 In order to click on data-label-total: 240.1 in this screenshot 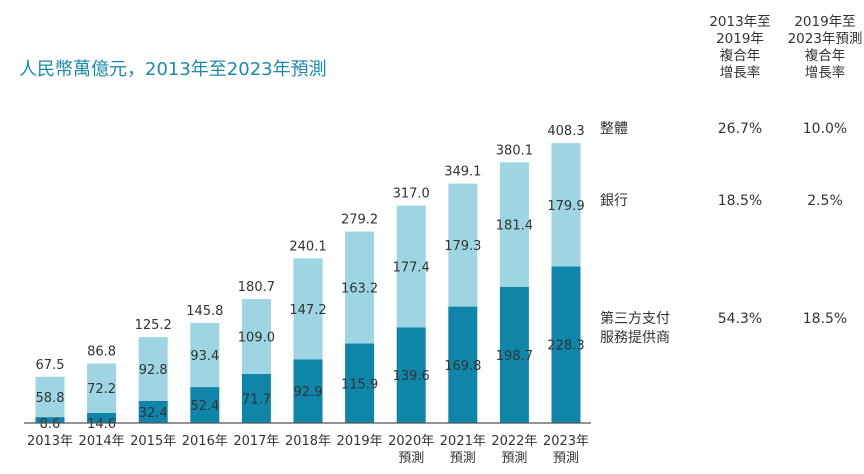, I will do `click(307, 246)`.